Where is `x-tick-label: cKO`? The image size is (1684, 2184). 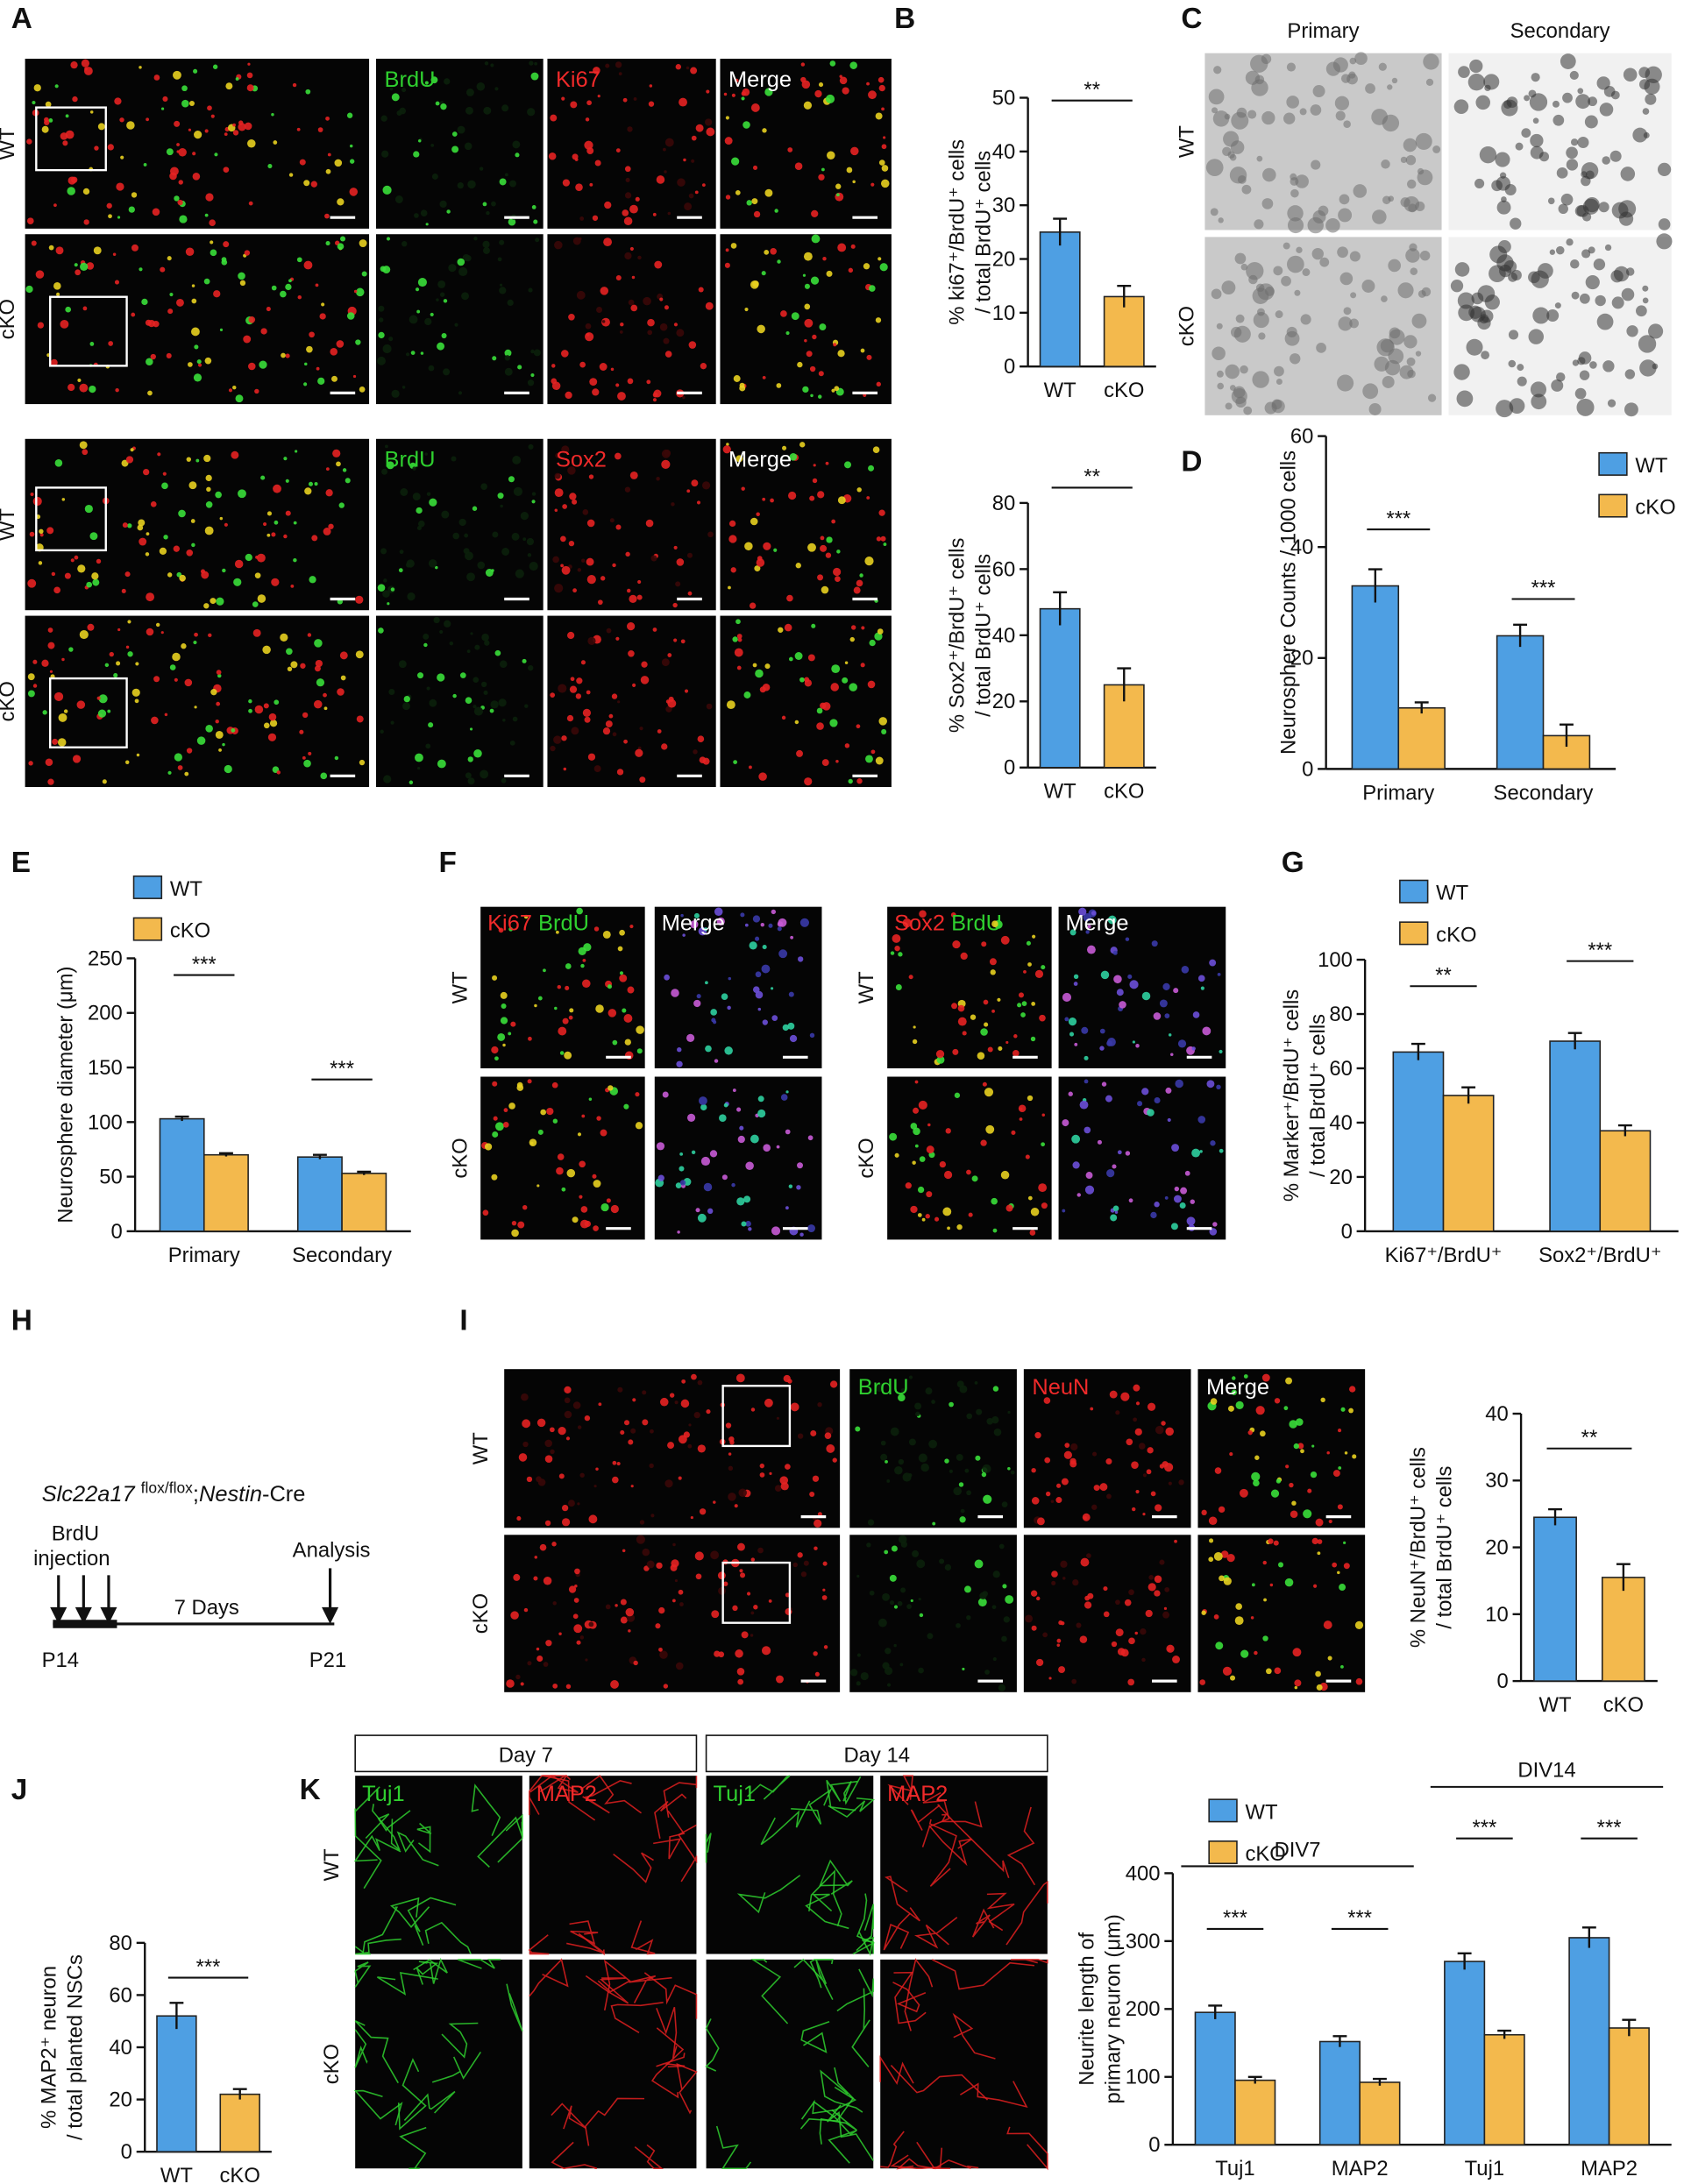
x-tick-label: cKO is located at coordinates (240, 2174).